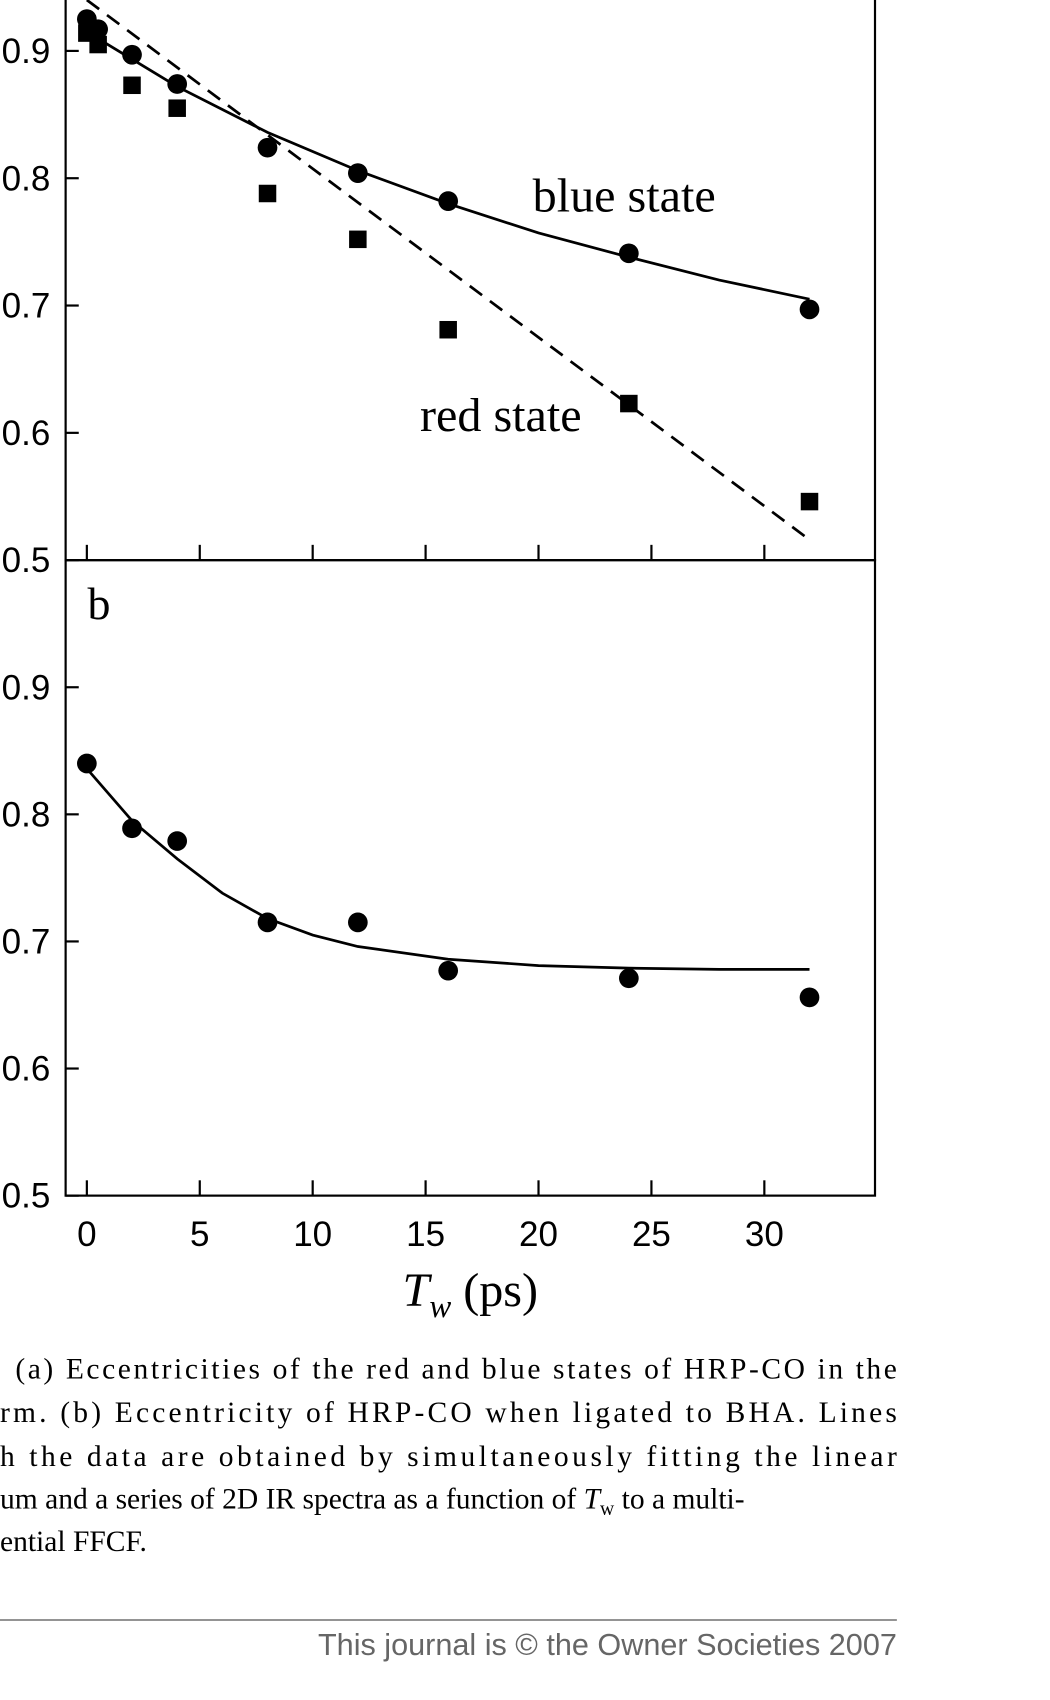  Describe the element at coordinates (86, 1234) in the screenshot. I see `x-tick-label: 0` at that location.